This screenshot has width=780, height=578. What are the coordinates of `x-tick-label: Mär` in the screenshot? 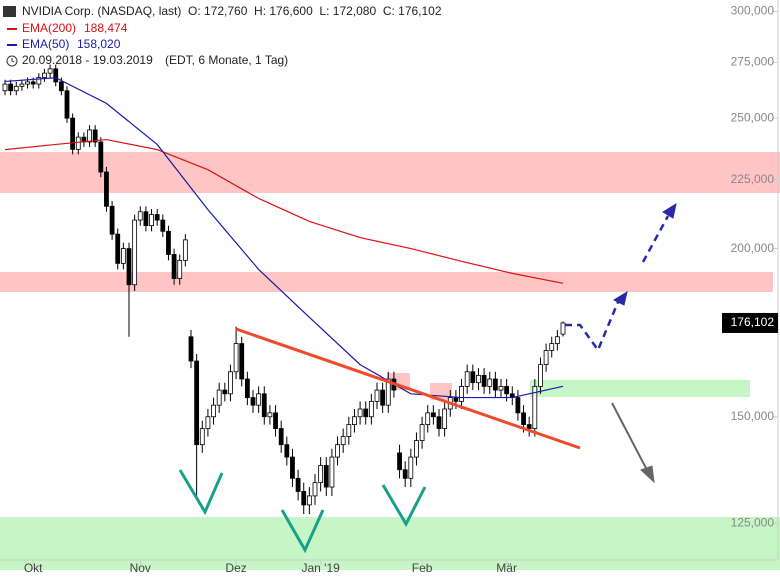 It's located at (506, 568).